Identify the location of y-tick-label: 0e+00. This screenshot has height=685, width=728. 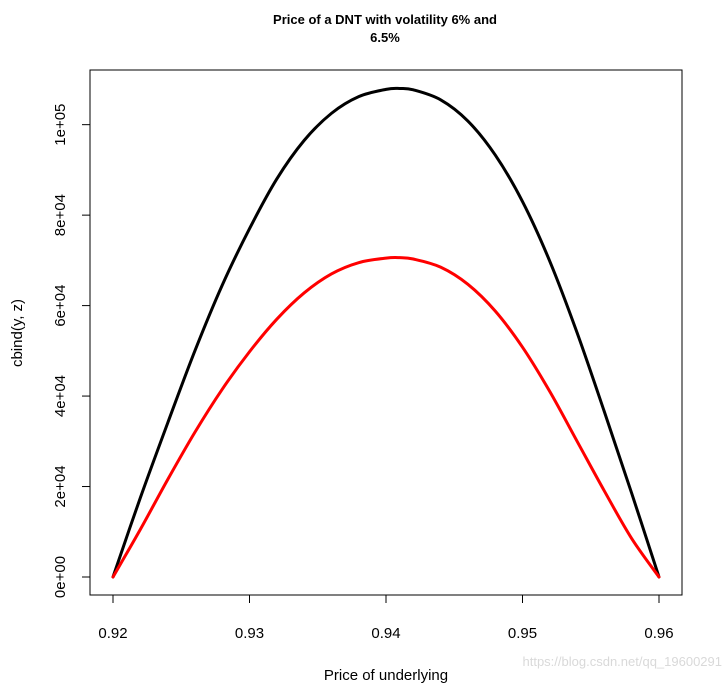
(60, 577).